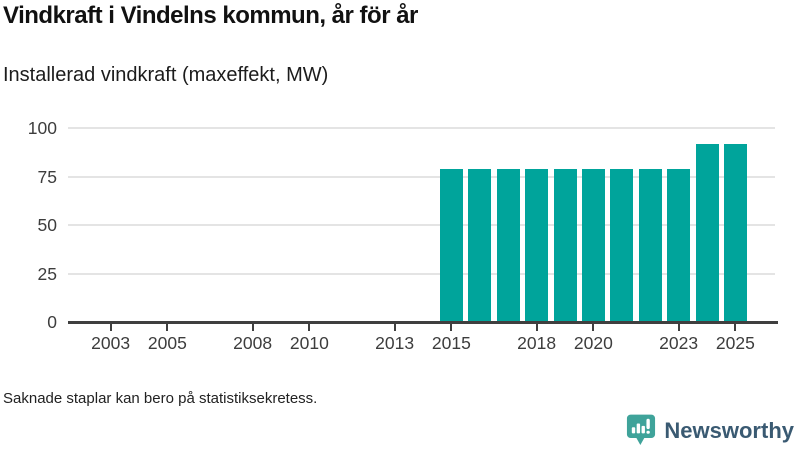 This screenshot has width=800, height=450. Describe the element at coordinates (480, 245) in the screenshot. I see `bar-2016` at that location.